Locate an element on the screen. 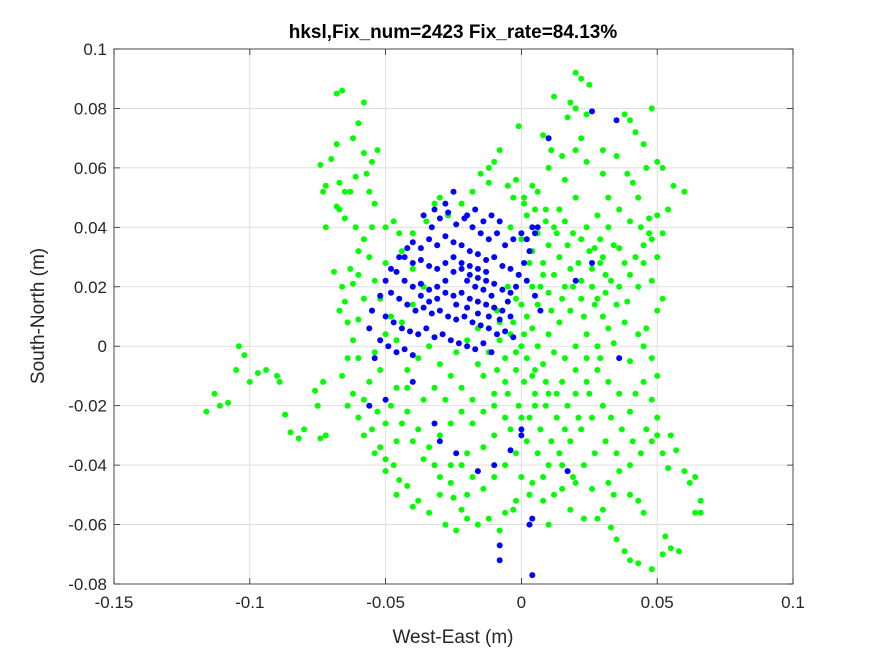 This screenshot has width=875, height=656. y-tick-label: 0.08 is located at coordinates (90, 108).